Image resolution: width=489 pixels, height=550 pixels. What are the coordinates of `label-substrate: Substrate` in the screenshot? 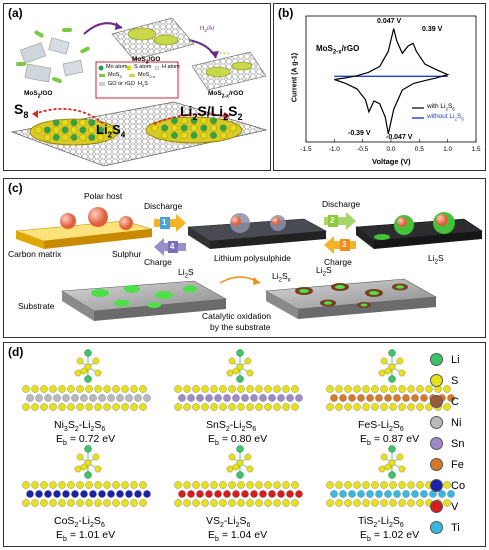 It's located at (36, 306).